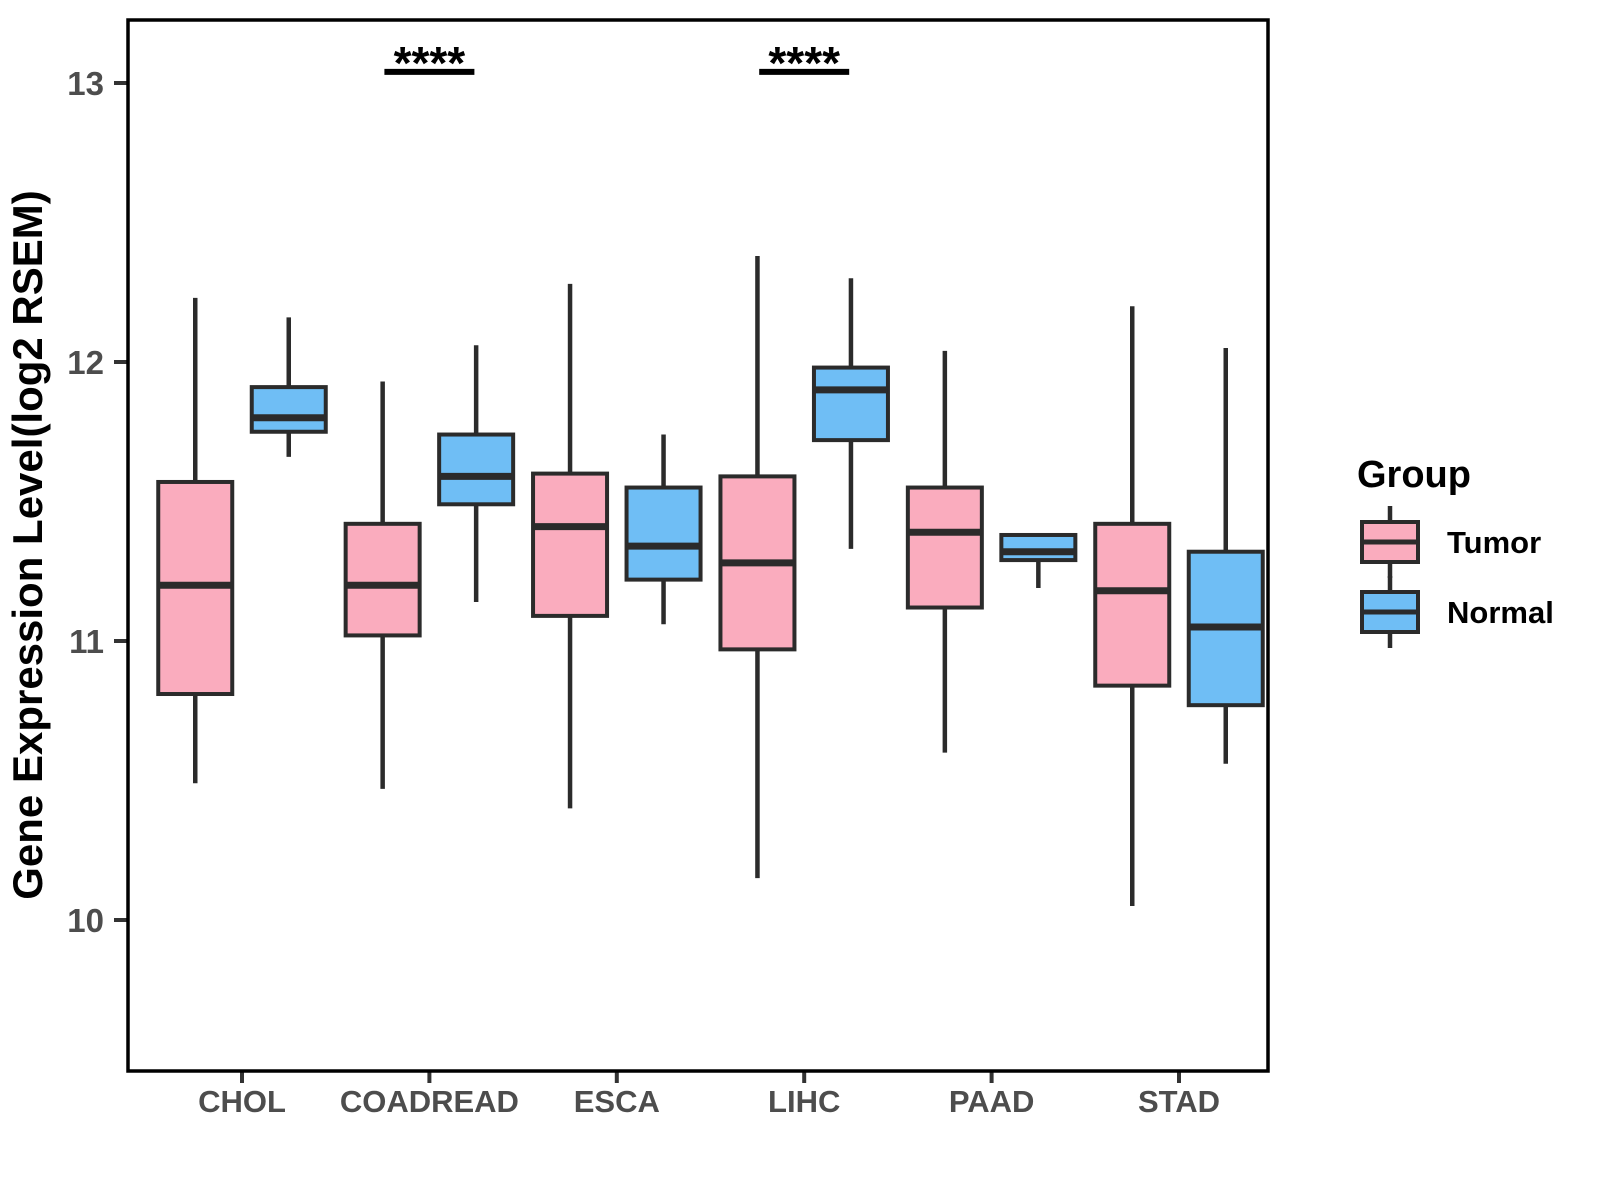 The height and width of the screenshot is (1200, 1600). I want to click on legend-key-tumor: Tumor, so click(1450, 542).